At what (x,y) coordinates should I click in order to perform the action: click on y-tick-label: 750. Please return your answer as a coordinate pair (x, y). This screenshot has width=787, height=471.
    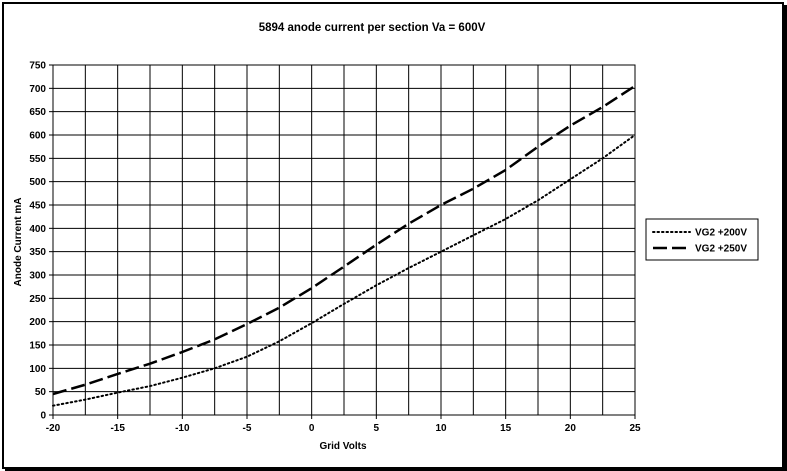
    Looking at the image, I should click on (37, 66).